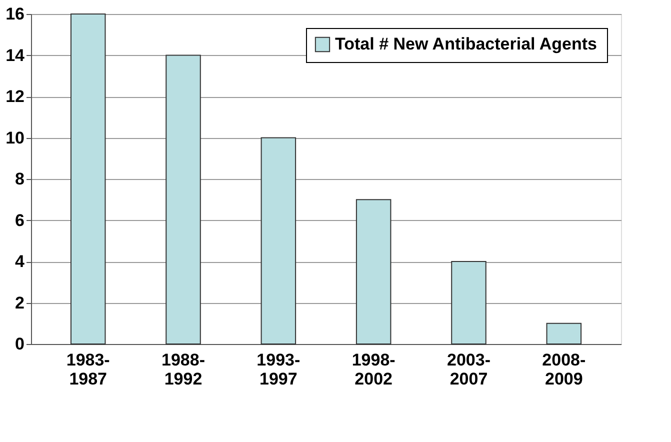 Image resolution: width=671 pixels, height=442 pixels. I want to click on x-tick-label: 2003- 2007, so click(468, 369).